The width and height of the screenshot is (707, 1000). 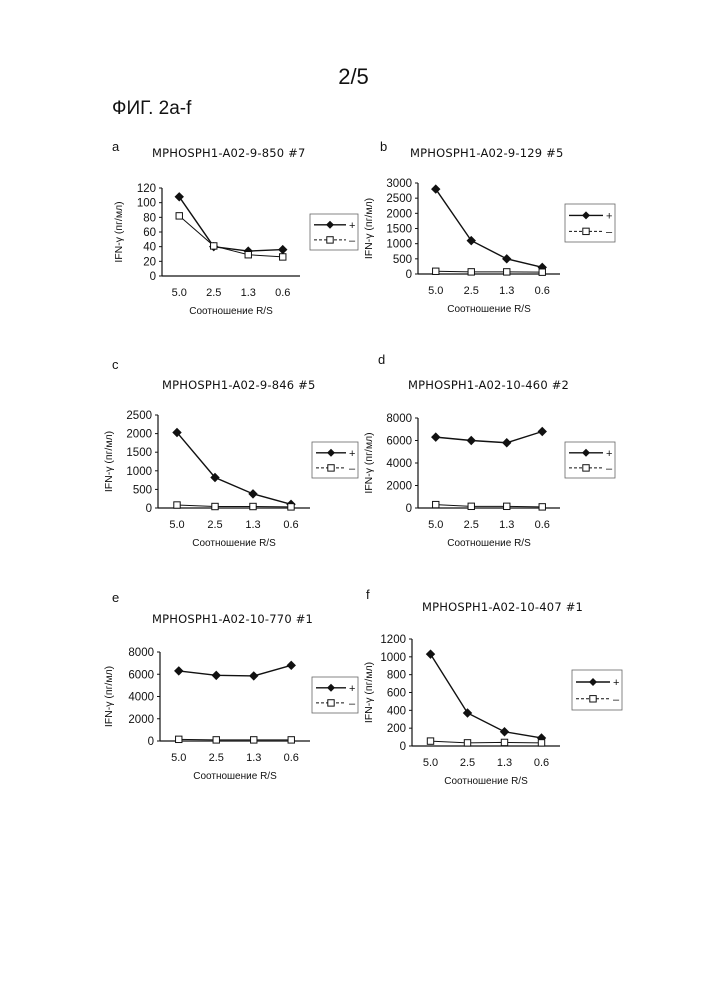 What do you see at coordinates (141, 653) in the screenshot?
I see `y-tick-label: 8000` at bounding box center [141, 653].